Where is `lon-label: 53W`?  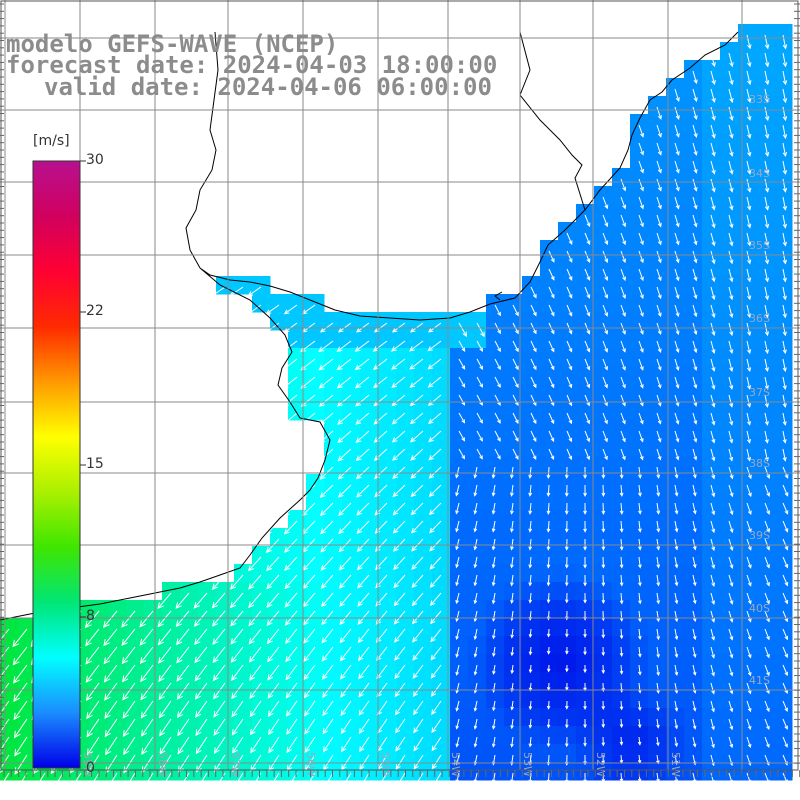 lon-label: 53W is located at coordinates (527, 764).